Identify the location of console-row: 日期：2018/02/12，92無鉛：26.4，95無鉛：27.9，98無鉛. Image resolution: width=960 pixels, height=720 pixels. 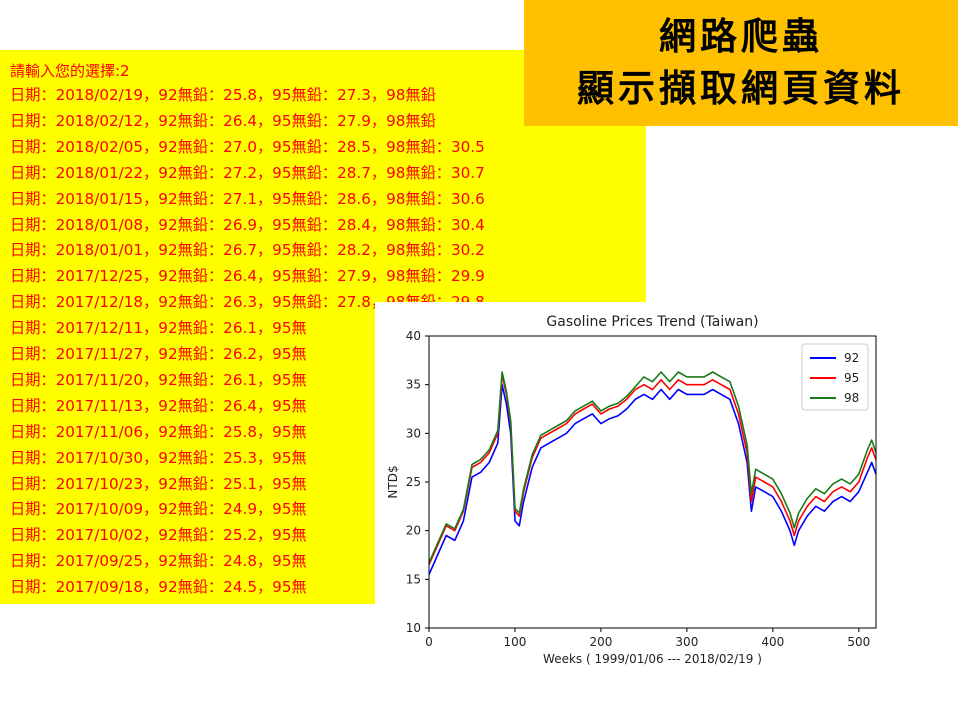
(223, 120).